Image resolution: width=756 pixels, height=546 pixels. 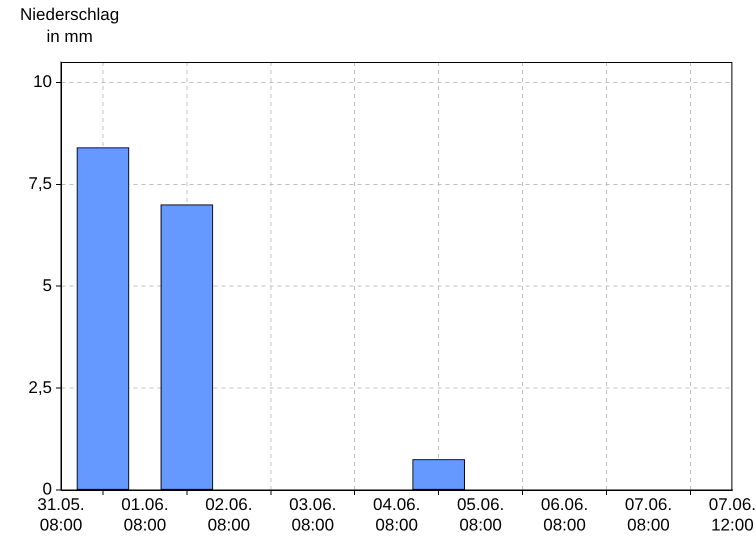 What do you see at coordinates (47, 285) in the screenshot?
I see `y-tick-label: 5` at bounding box center [47, 285].